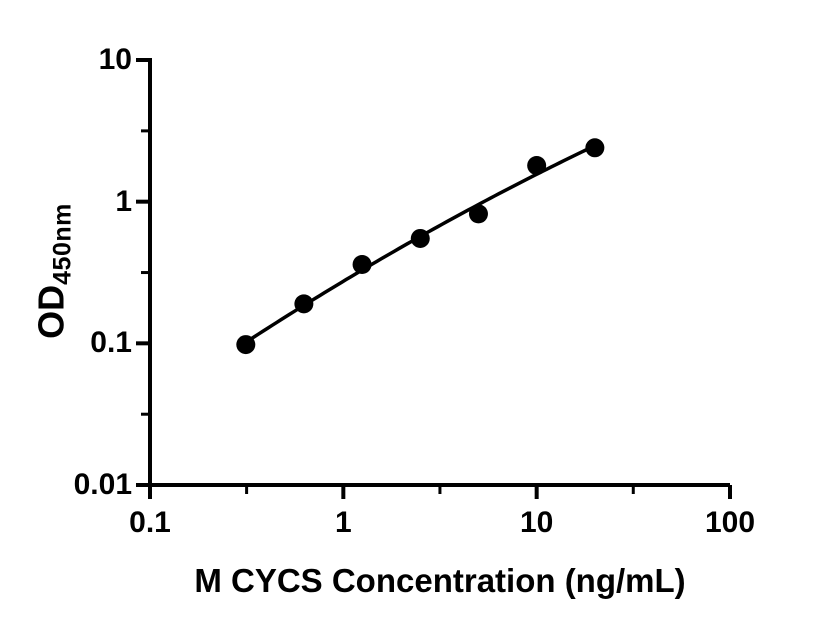 This screenshot has height=640, width=816. What do you see at coordinates (115, 59) in the screenshot?
I see `y-tick-label: 10` at bounding box center [115, 59].